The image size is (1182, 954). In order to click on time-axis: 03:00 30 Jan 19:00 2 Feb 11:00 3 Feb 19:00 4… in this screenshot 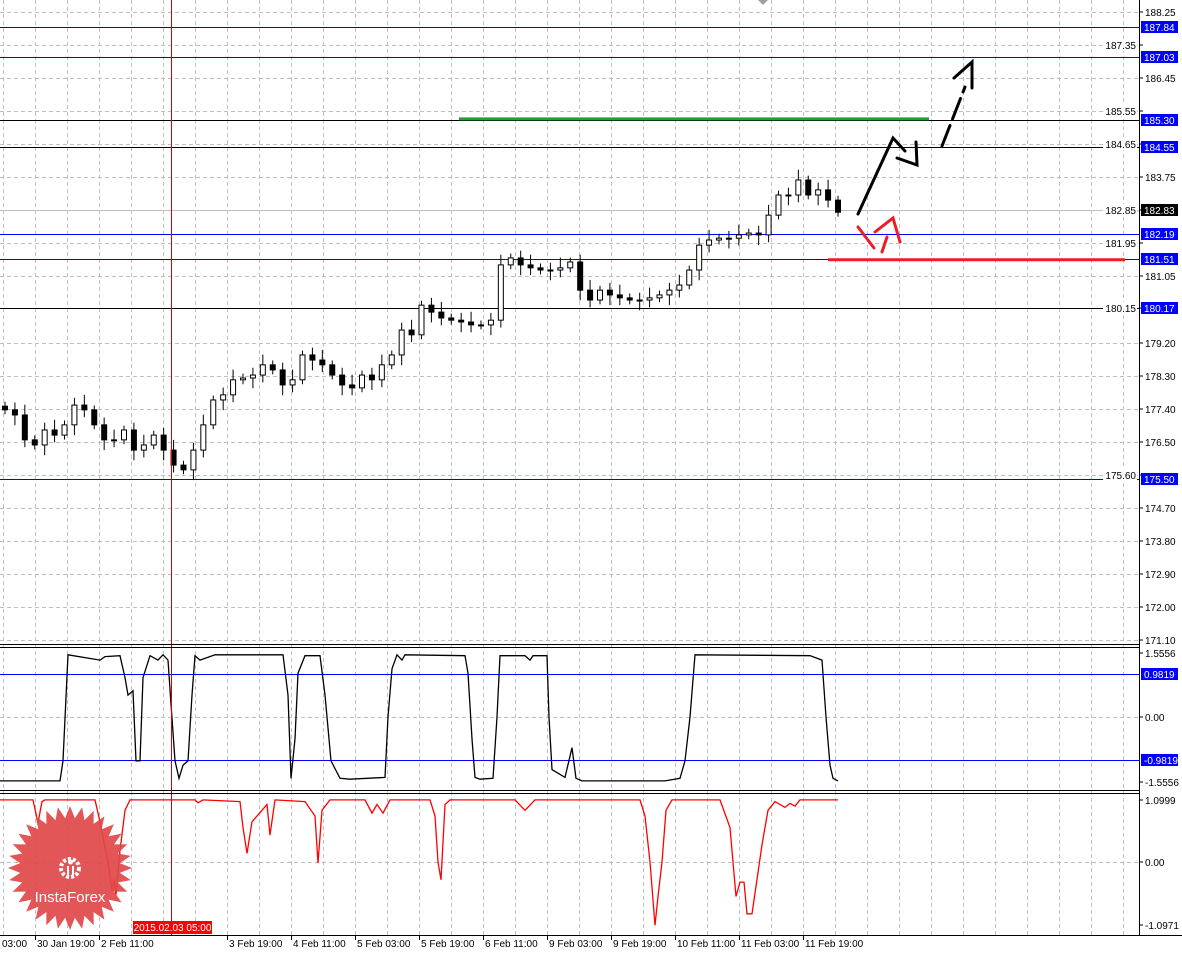, I will do `click(433, 942)`.